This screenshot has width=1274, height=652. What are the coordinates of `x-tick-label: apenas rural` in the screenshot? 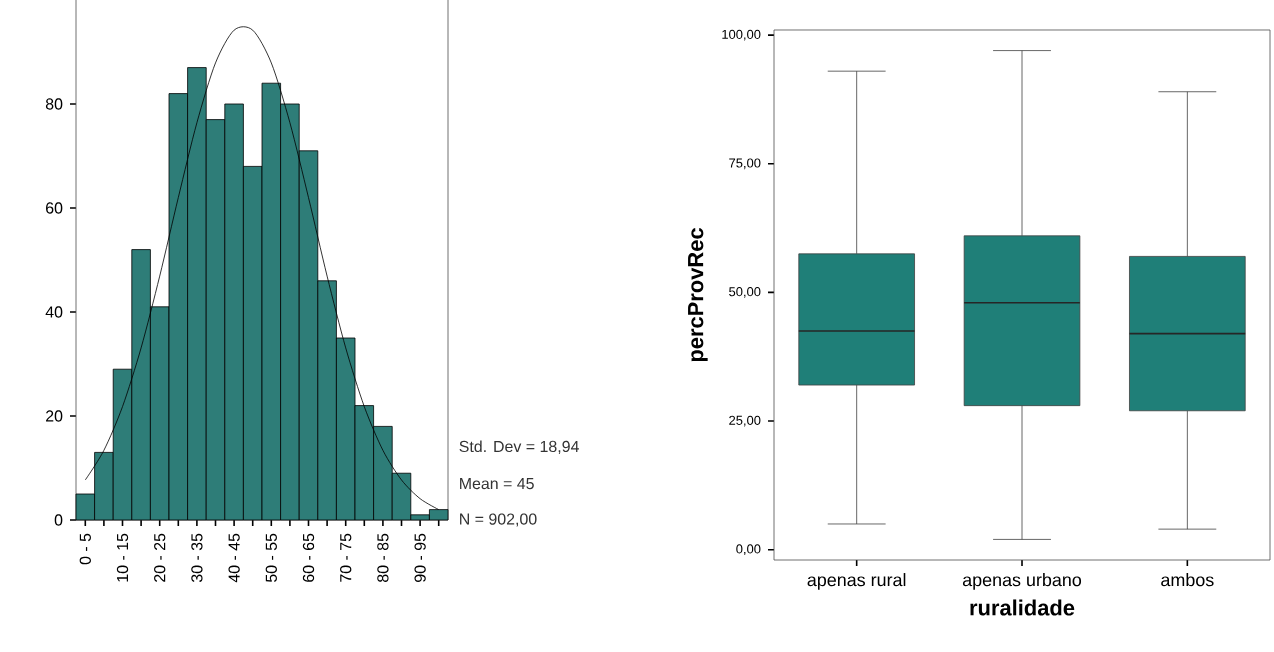 It's located at (856, 581).